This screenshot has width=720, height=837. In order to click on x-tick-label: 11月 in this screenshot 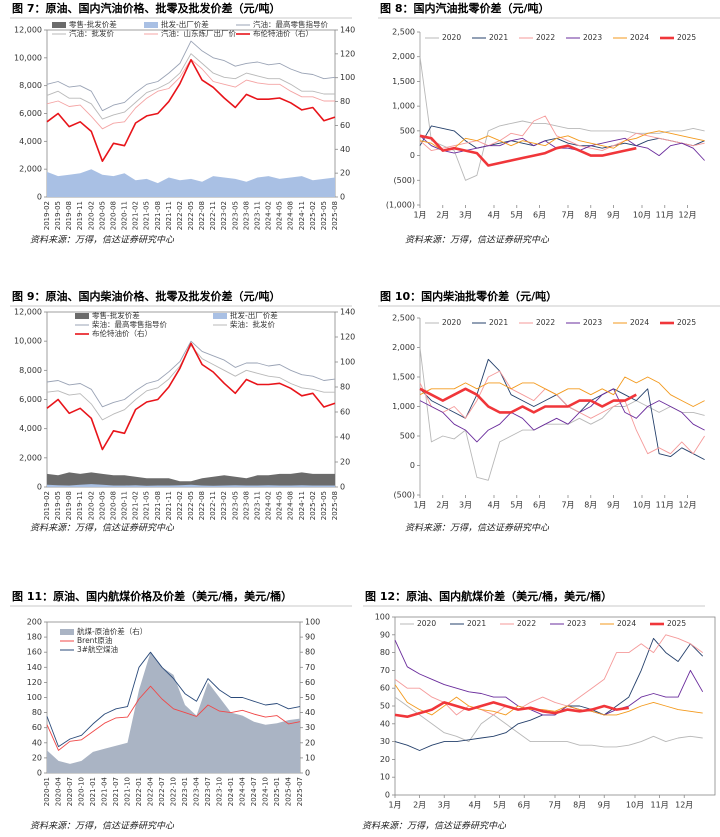, I will do `click(665, 215)`.